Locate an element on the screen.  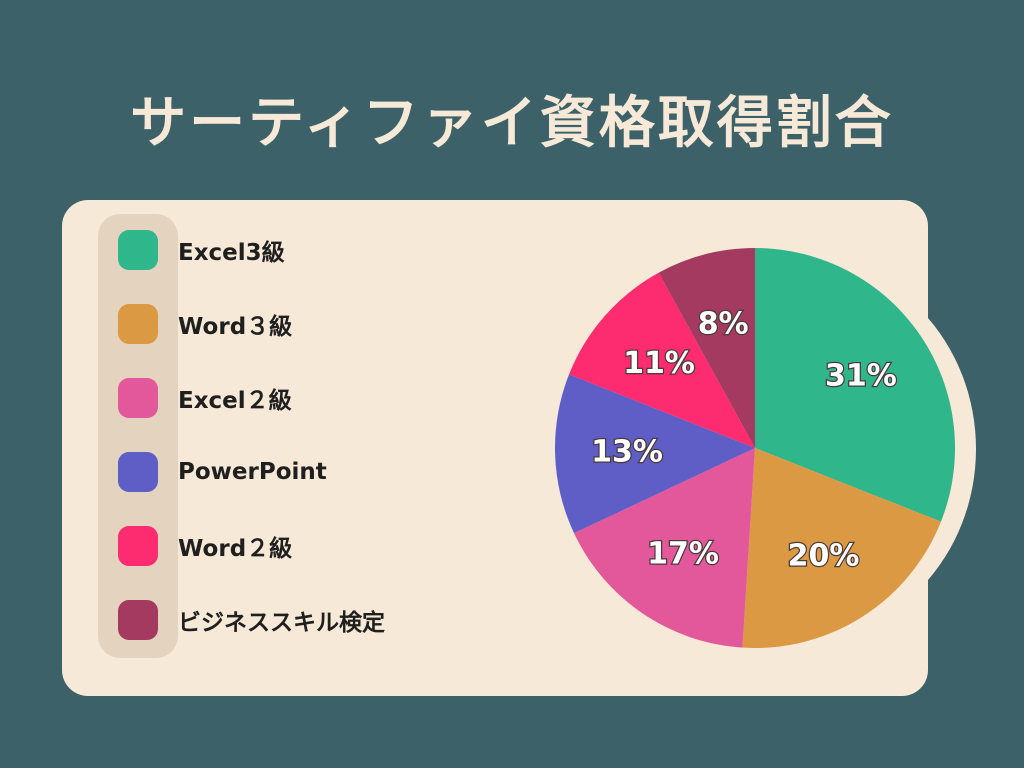
pie-slice-excel3 is located at coordinates (855, 385).